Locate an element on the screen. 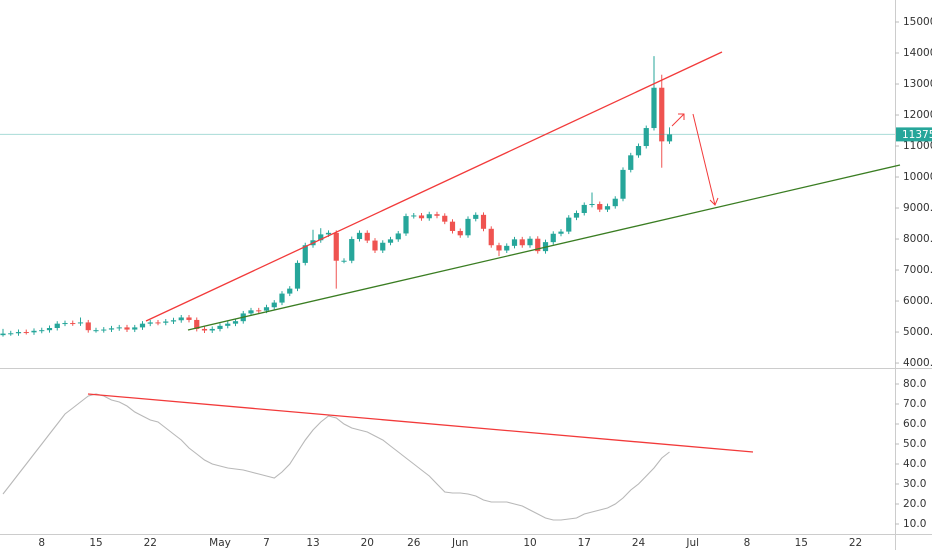 This screenshot has height=550, width=932. y-tick-label: 15000.0 is located at coordinates (917, 22).